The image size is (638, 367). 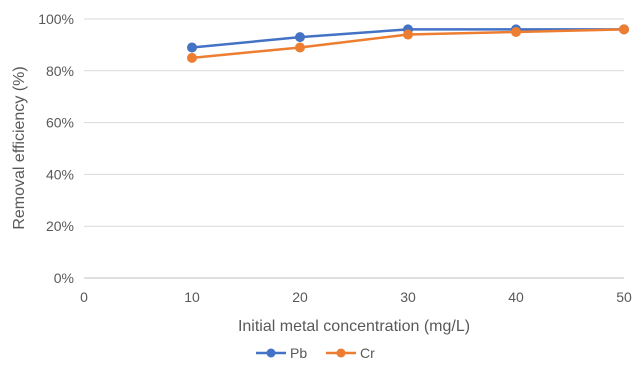 What do you see at coordinates (516, 297) in the screenshot?
I see `x-tick-label: 40` at bounding box center [516, 297].